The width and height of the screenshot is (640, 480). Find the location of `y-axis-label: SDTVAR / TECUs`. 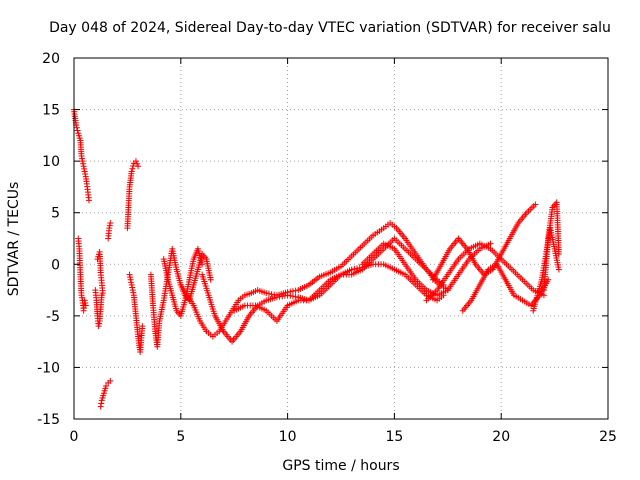

y-axis-label: SDTVAR / TECUs is located at coordinates (14, 239).